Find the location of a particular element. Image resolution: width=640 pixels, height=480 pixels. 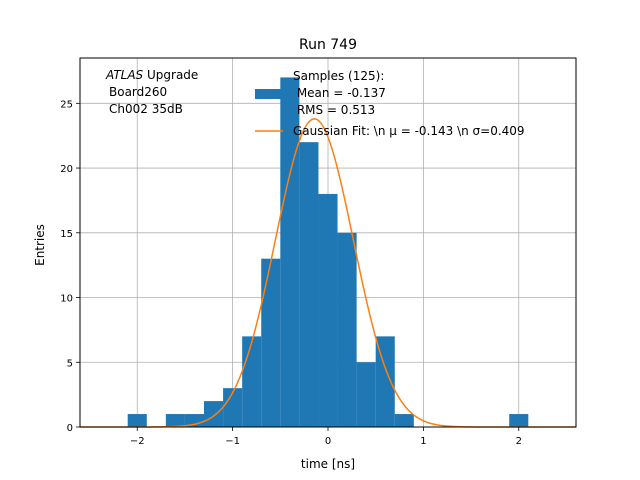

x-tick-label: −1 is located at coordinates (232, 441).